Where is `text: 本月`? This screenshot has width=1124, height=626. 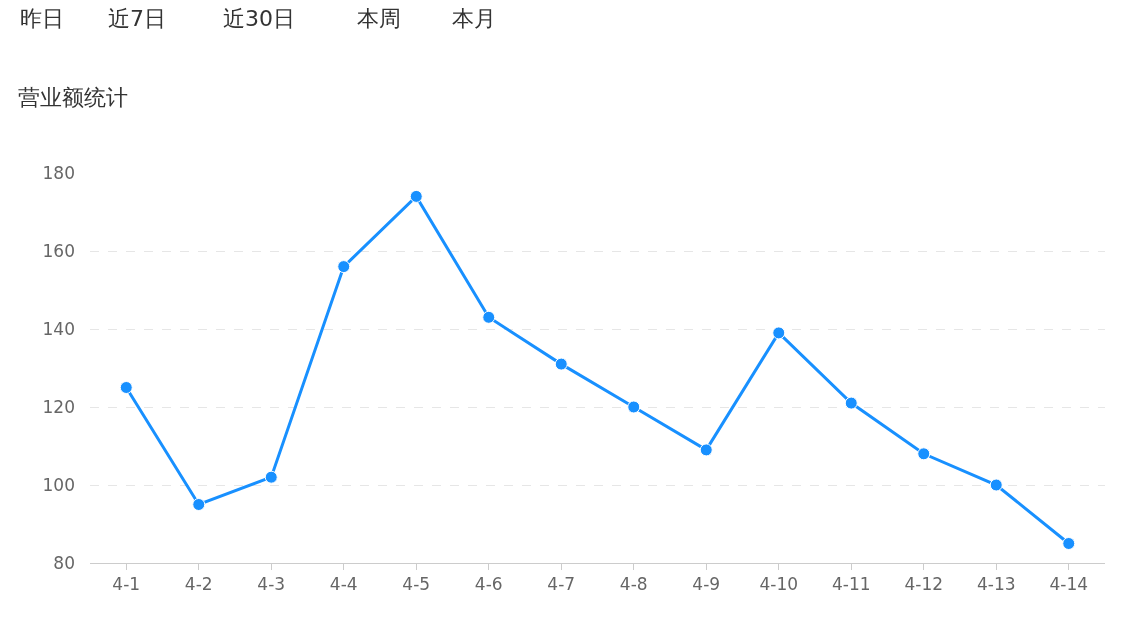 text: 本月 is located at coordinates (474, 18).